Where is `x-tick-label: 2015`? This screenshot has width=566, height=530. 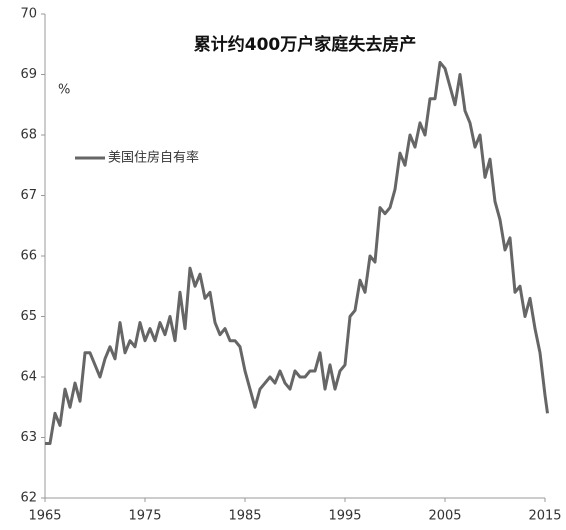 x-tick-label: 2015 is located at coordinates (544, 516).